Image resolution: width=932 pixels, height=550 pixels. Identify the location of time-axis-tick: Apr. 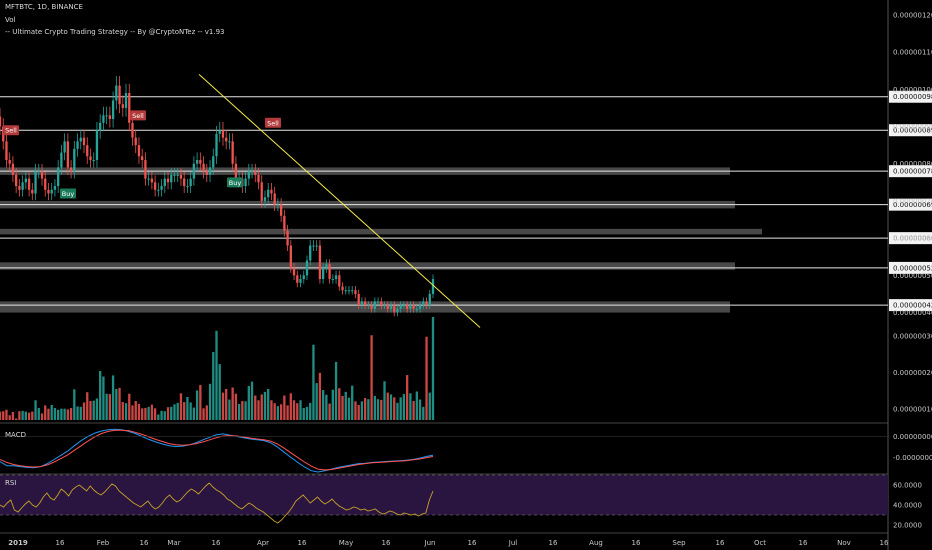
(263, 543).